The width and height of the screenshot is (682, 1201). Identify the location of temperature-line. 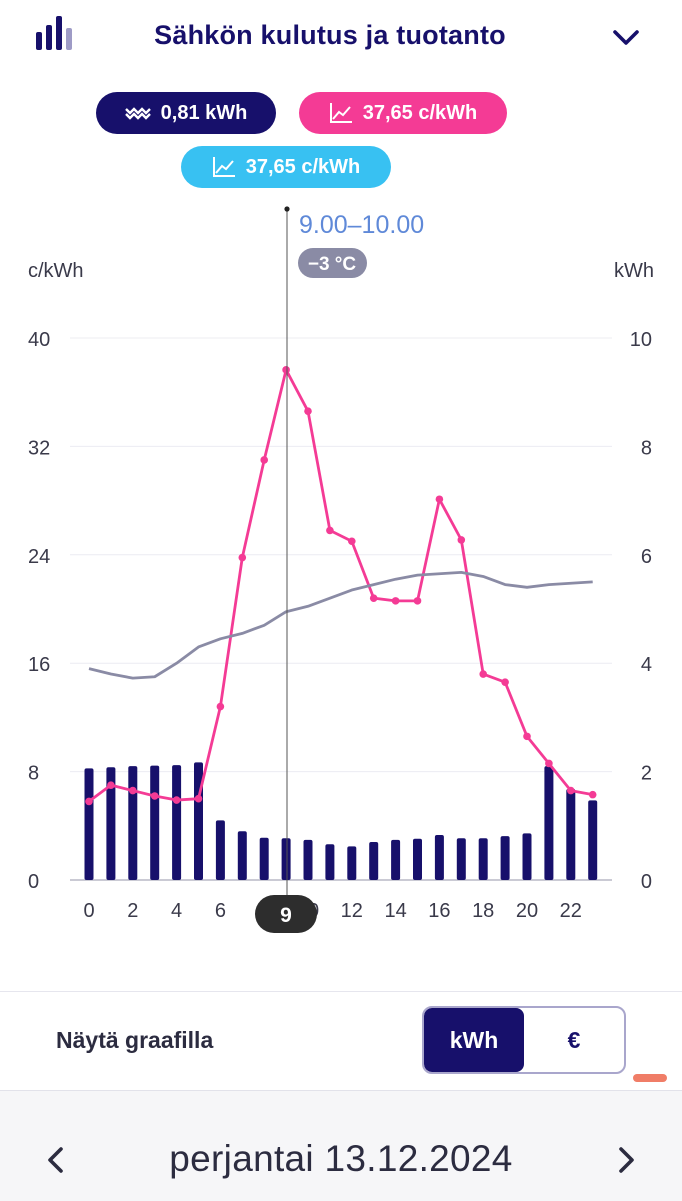
(340, 625).